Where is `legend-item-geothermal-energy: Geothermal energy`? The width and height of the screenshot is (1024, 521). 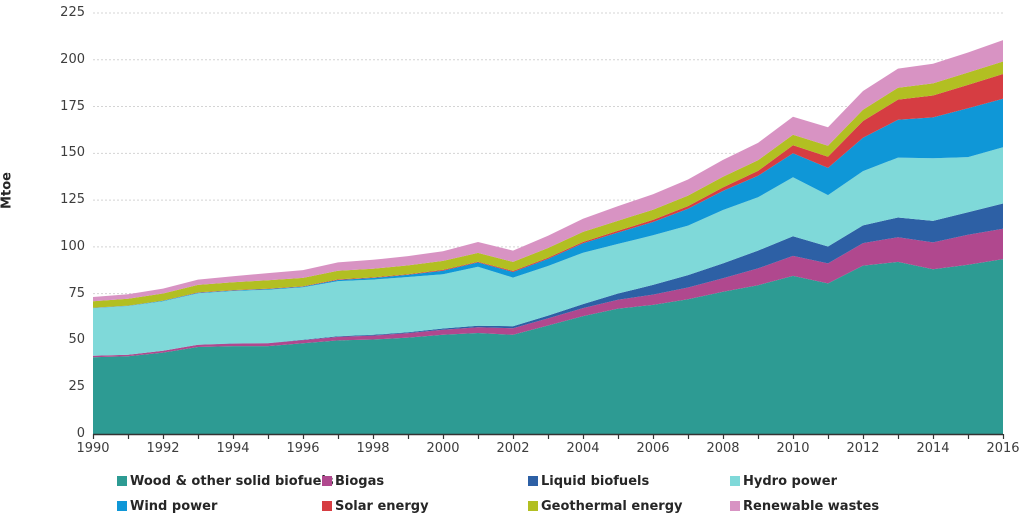 legend-item-geothermal-energy: Geothermal energy is located at coordinates (605, 506).